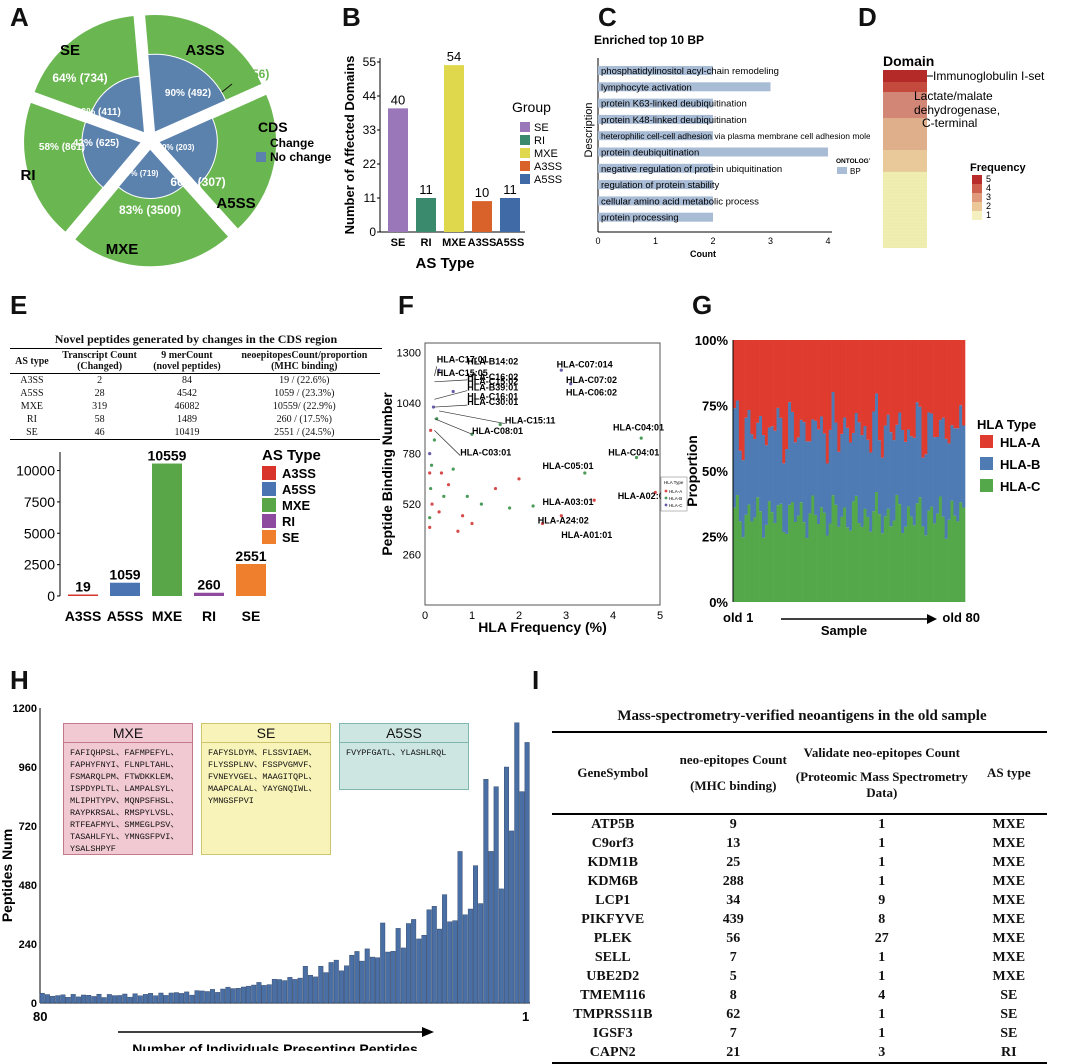  Describe the element at coordinates (961, 617) in the screenshot. I see `x-end-label: old 80` at that location.